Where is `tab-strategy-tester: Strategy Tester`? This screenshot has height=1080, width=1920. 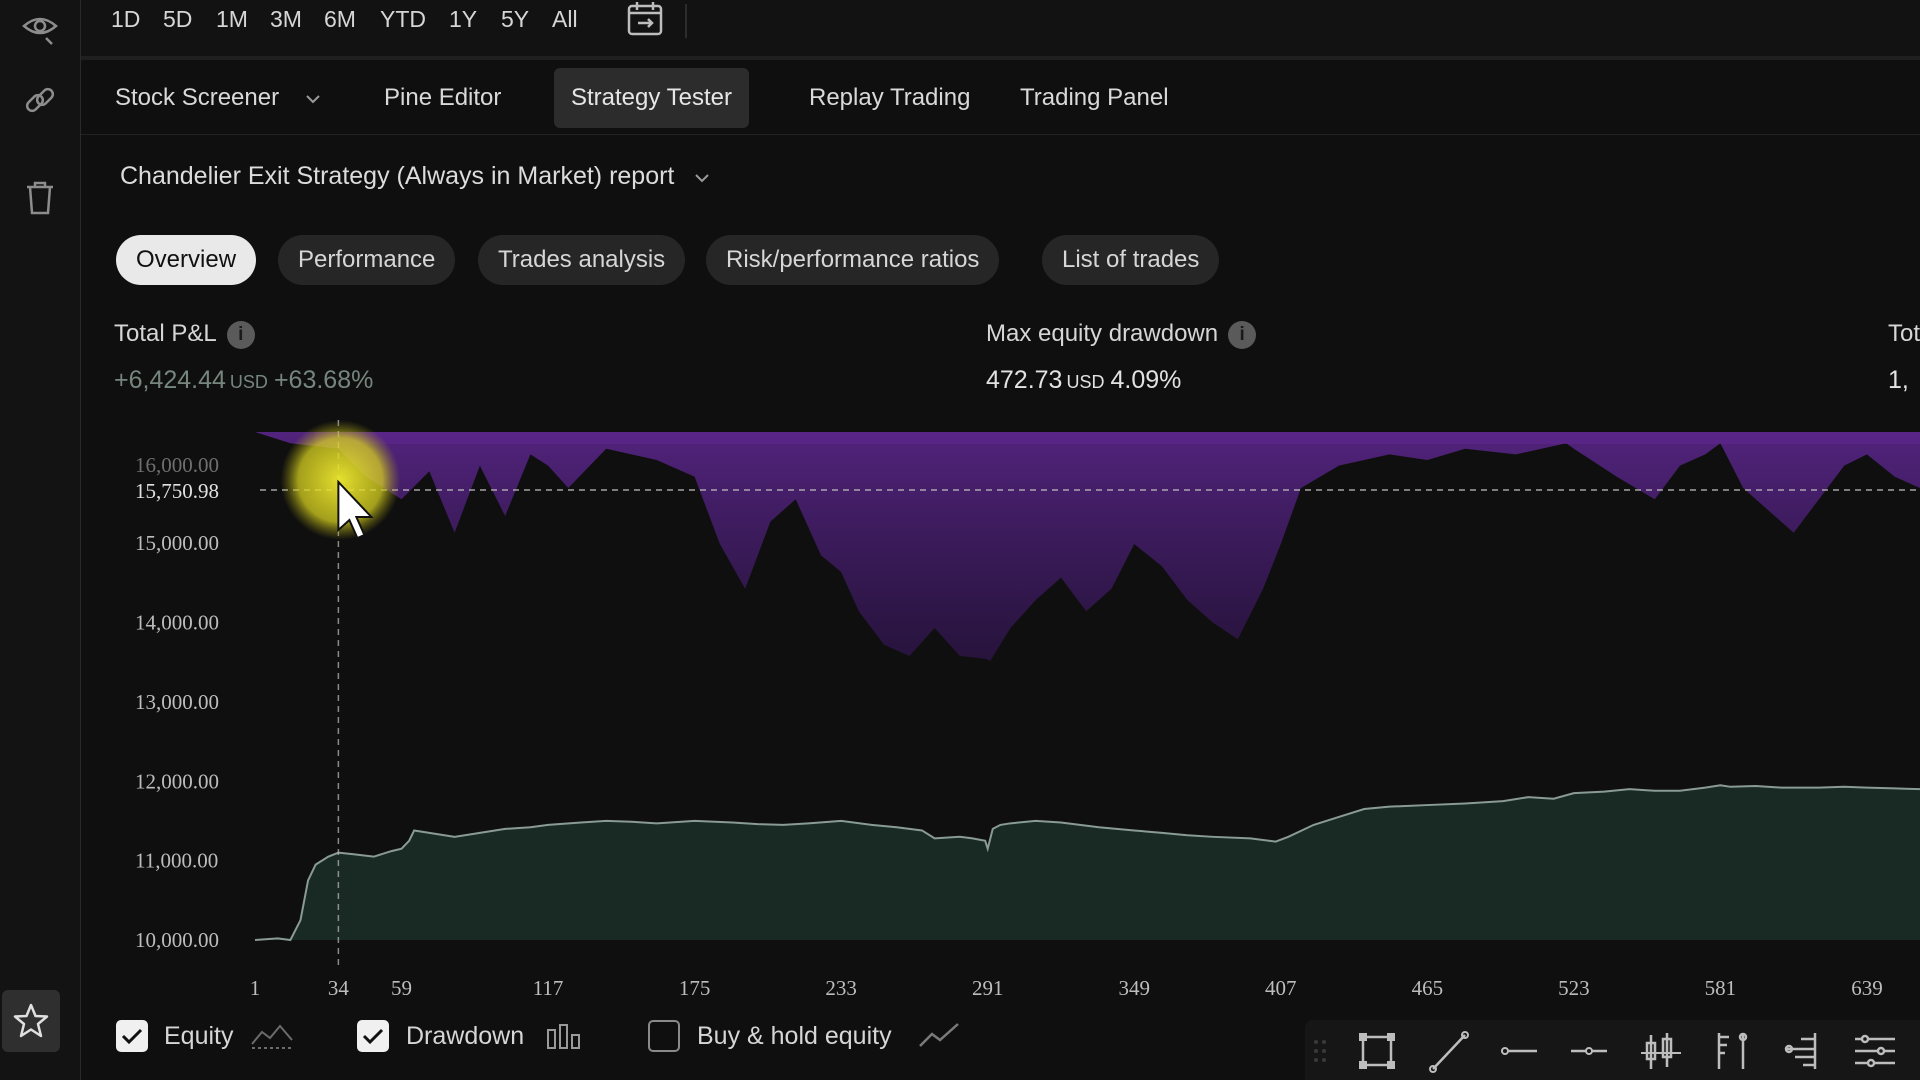 tab-strategy-tester: Strategy Tester is located at coordinates (651, 98).